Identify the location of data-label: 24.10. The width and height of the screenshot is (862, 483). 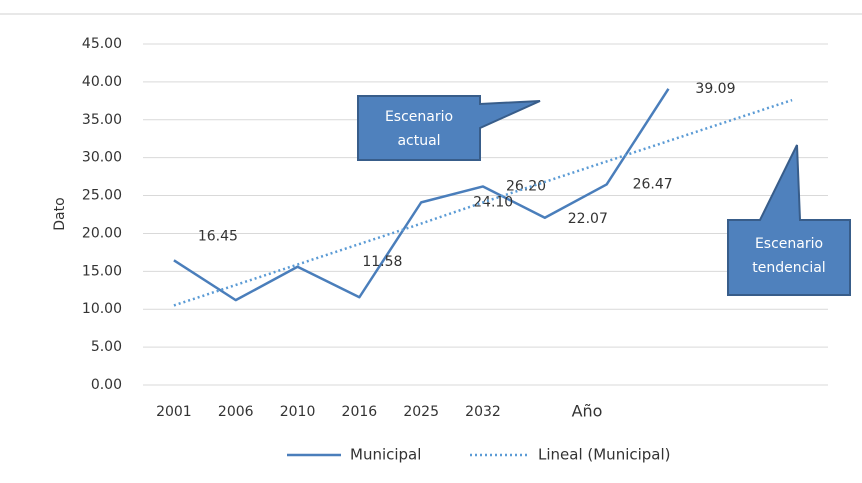
(493, 202).